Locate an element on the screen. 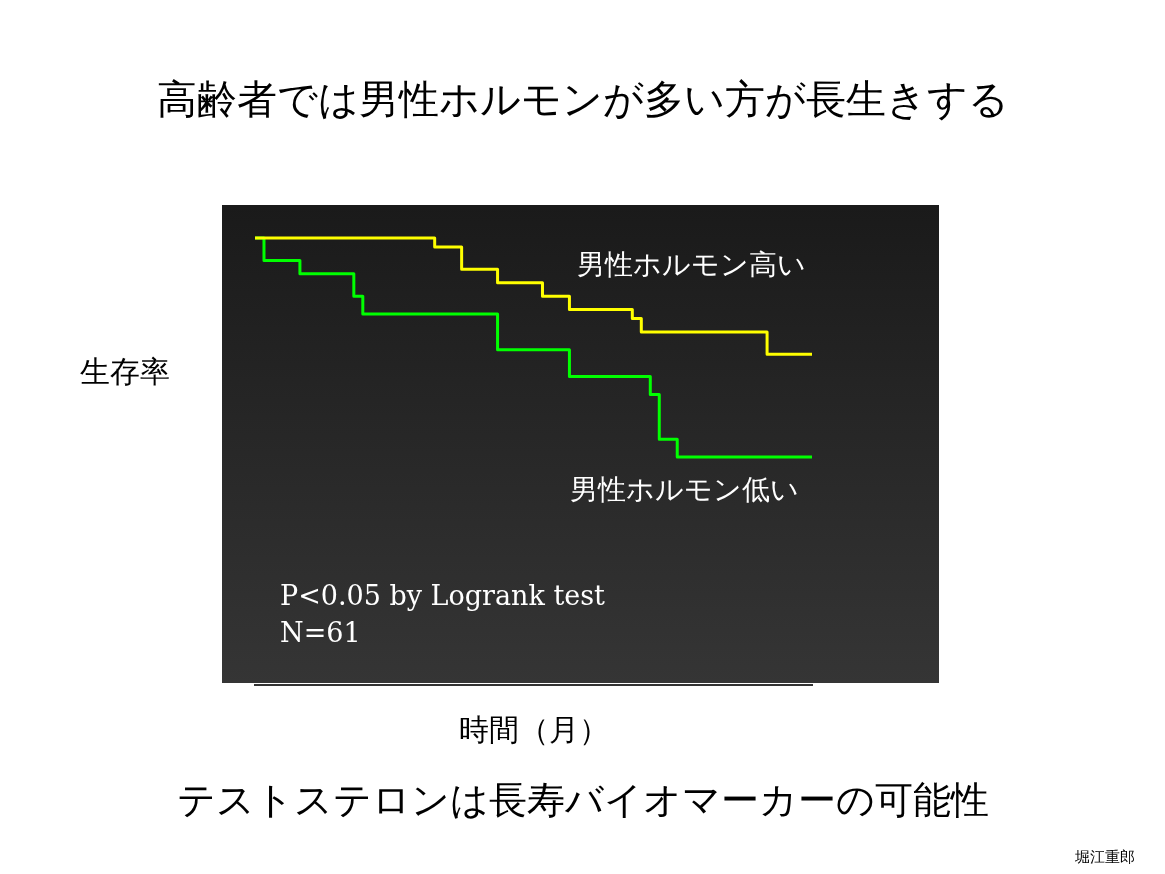  chart-title: 高齢者では男性ホルモンが多い方が長生きする is located at coordinates (582, 99).